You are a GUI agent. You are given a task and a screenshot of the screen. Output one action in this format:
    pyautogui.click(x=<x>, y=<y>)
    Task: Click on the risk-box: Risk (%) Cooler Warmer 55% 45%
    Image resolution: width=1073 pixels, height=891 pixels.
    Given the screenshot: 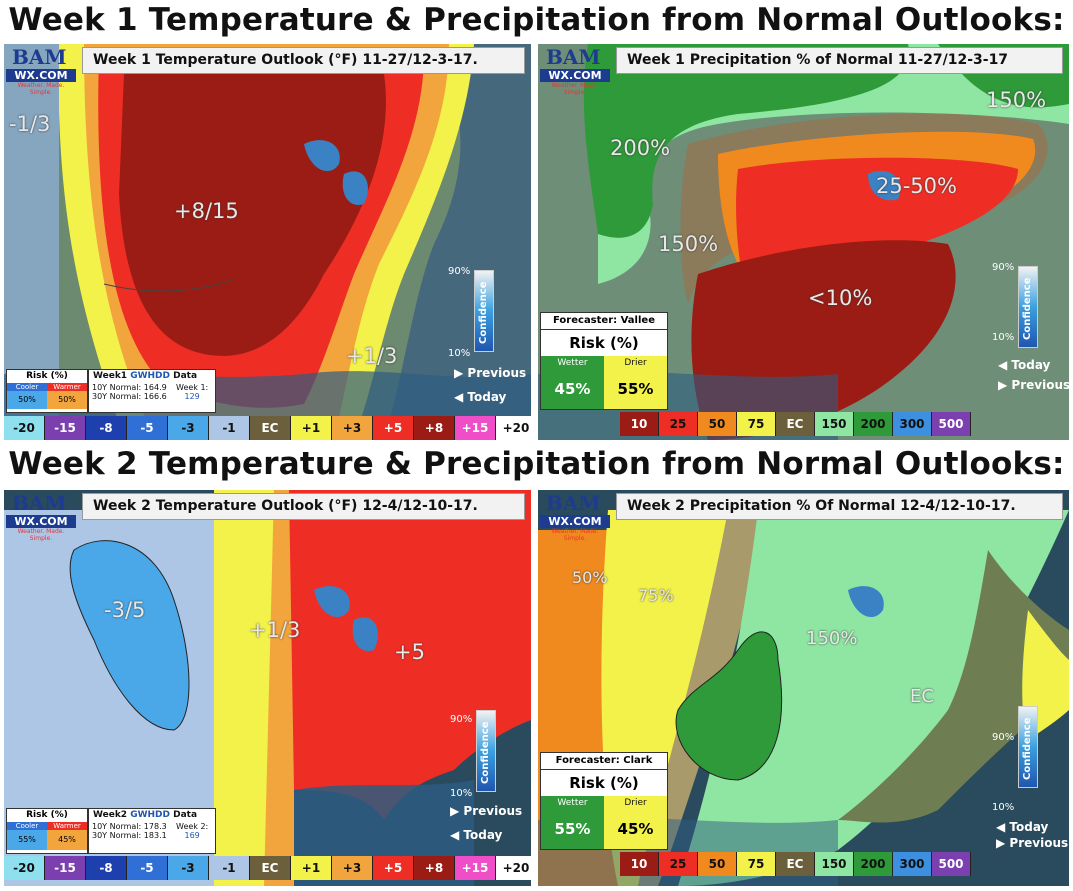 What is the action you would take?
    pyautogui.click(x=47, y=831)
    